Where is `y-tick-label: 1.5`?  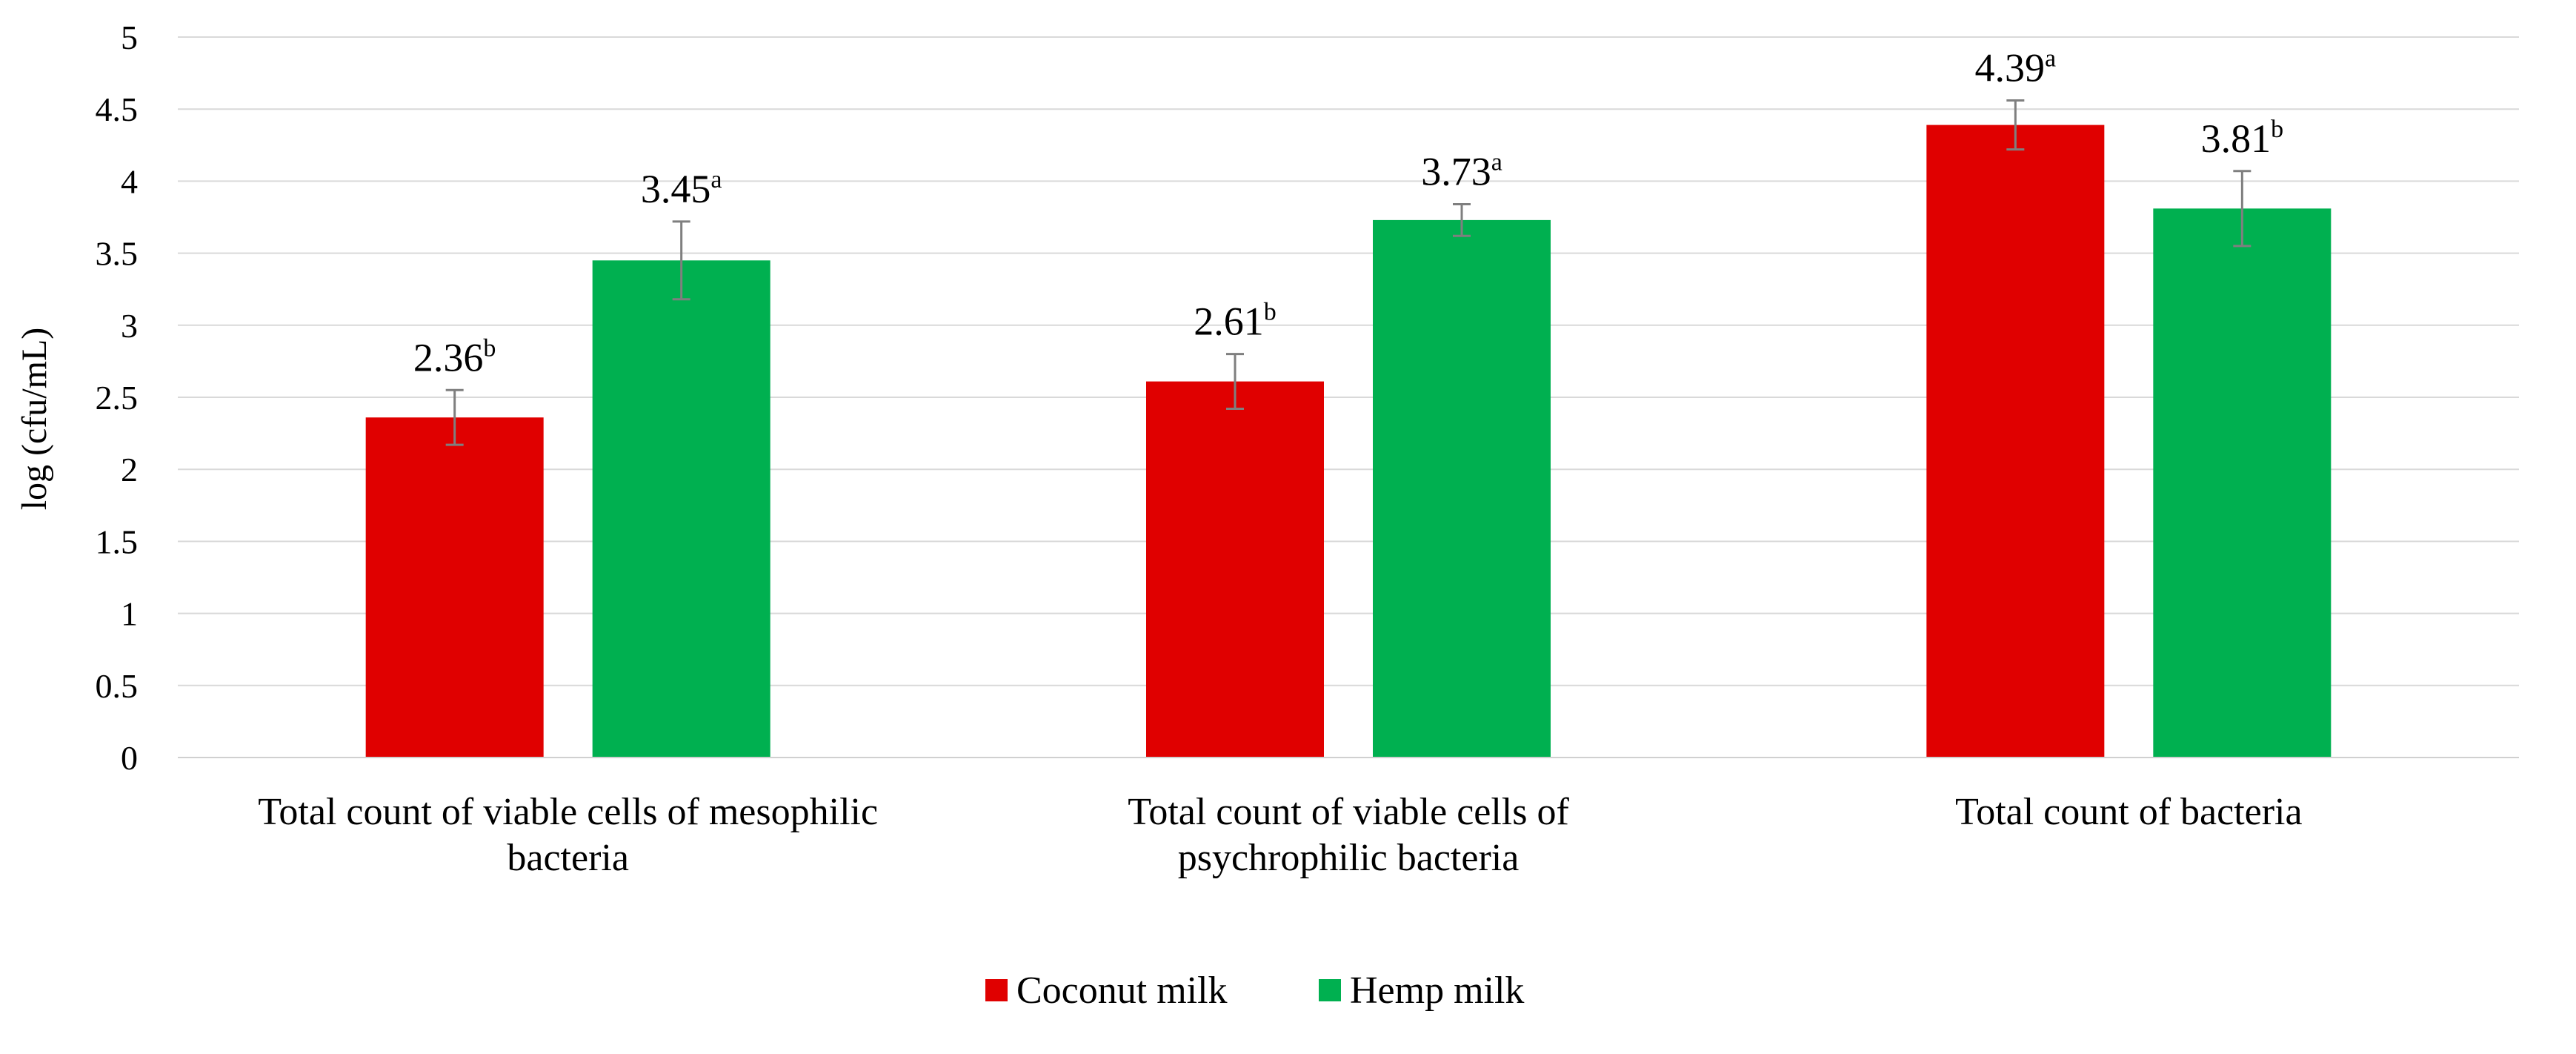 y-tick-label: 1.5 is located at coordinates (117, 541).